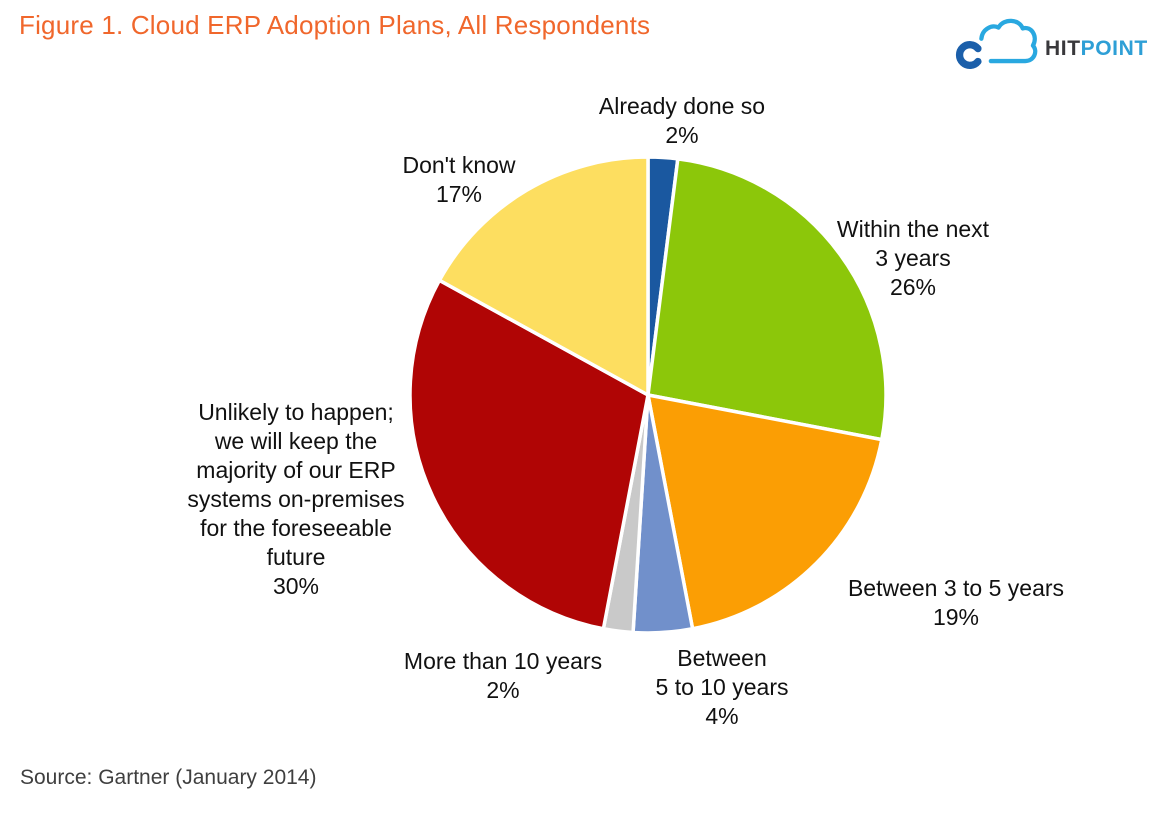 The width and height of the screenshot is (1169, 815). I want to click on cloud-icon, so click(996, 43).